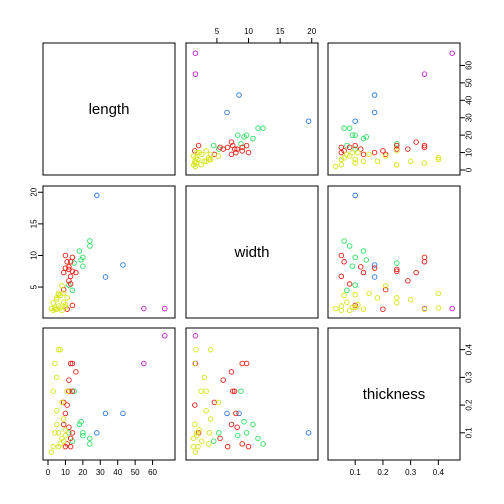 The height and width of the screenshot is (504, 504). What do you see at coordinates (439, 472) in the screenshot?
I see `x-tick-label-bottom-thickness-3: 0.4` at bounding box center [439, 472].